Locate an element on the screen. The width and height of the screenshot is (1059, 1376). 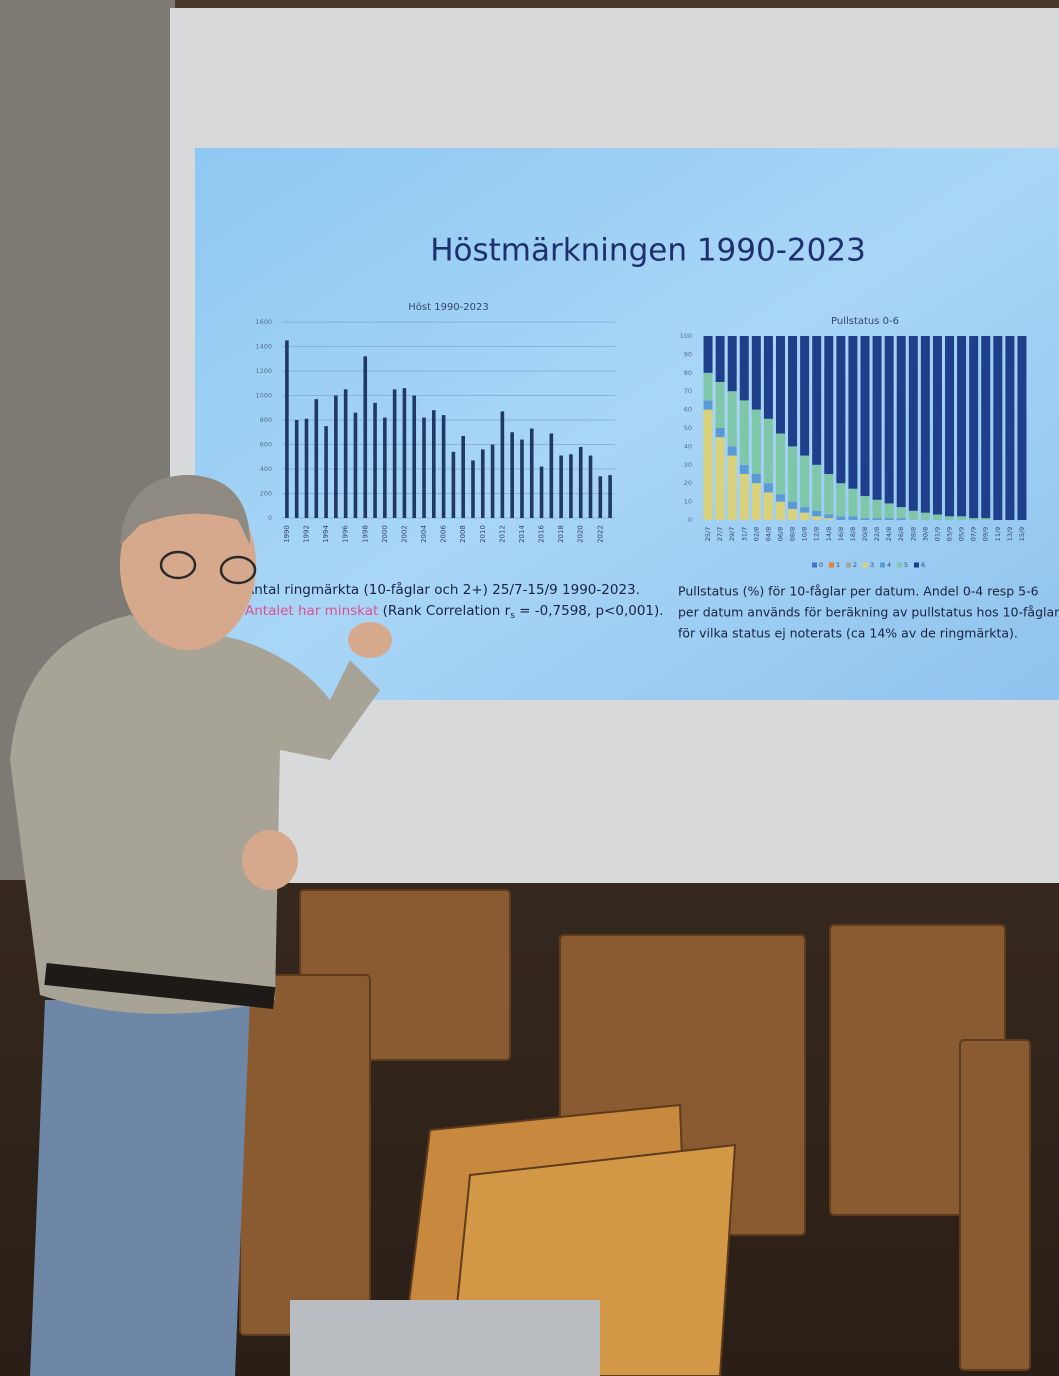
y-tick-label: 100 is located at coordinates (686, 336).